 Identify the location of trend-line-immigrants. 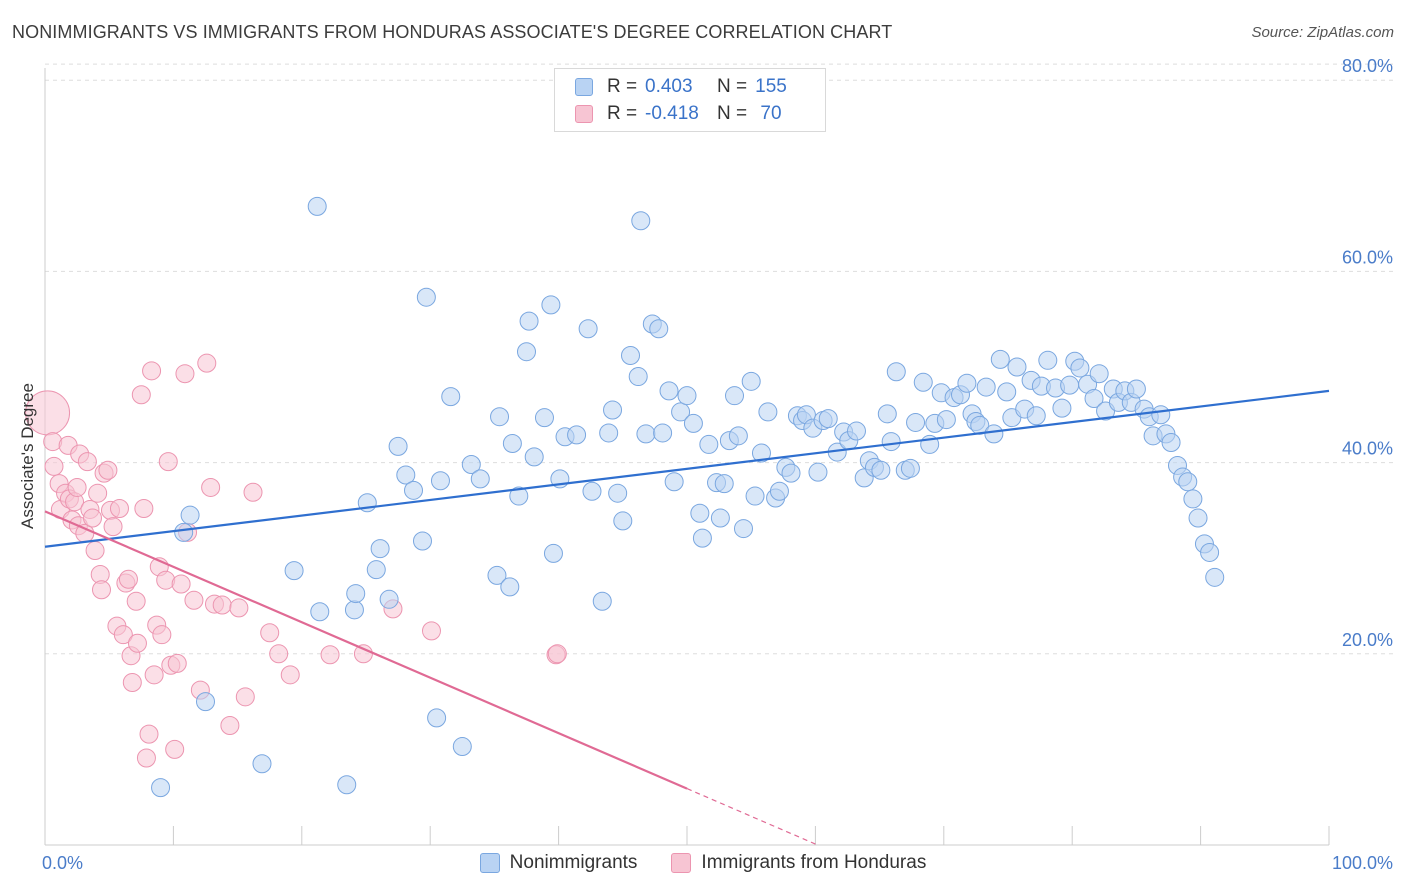
(366, 650).